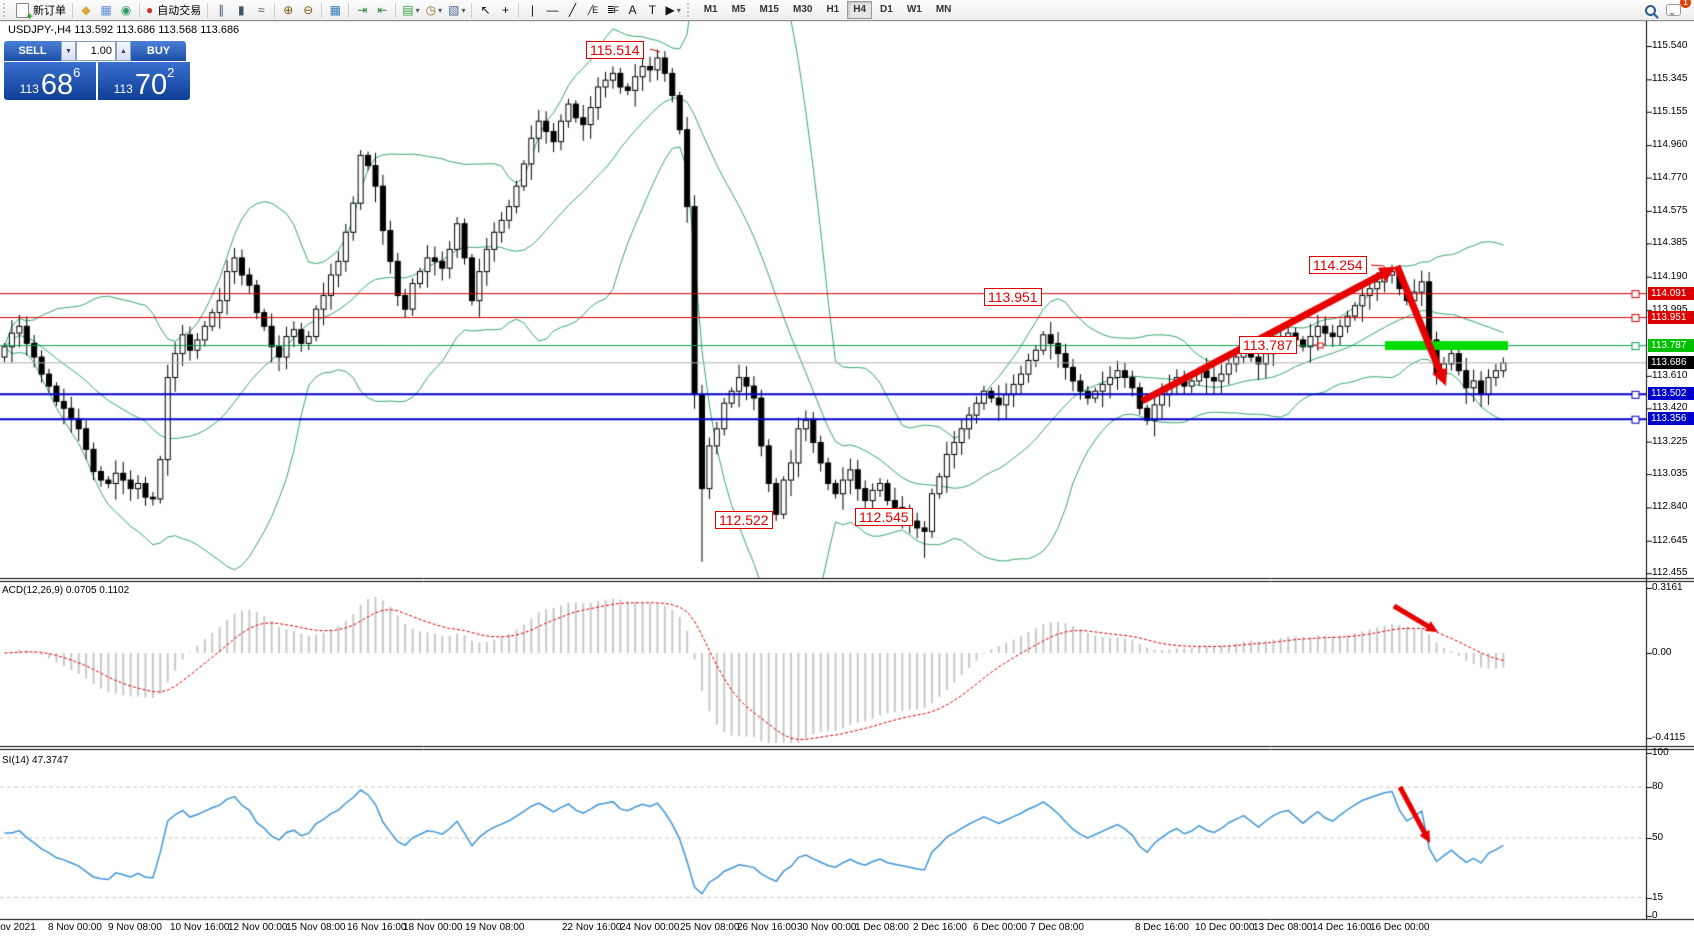 The height and width of the screenshot is (939, 1694). What do you see at coordinates (612, 10) in the screenshot?
I see `fibonacci-button: ≣F` at bounding box center [612, 10].